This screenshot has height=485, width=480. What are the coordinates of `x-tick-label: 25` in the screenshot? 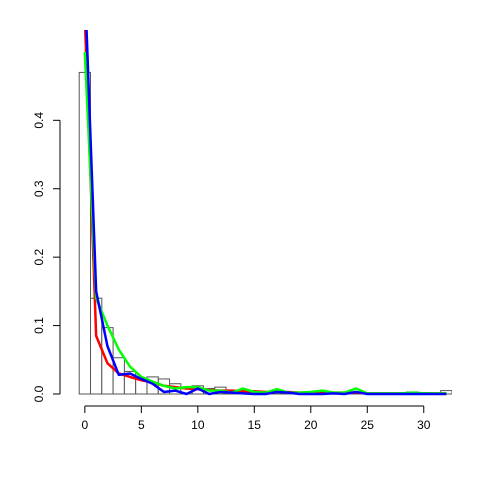 It's located at (368, 425).